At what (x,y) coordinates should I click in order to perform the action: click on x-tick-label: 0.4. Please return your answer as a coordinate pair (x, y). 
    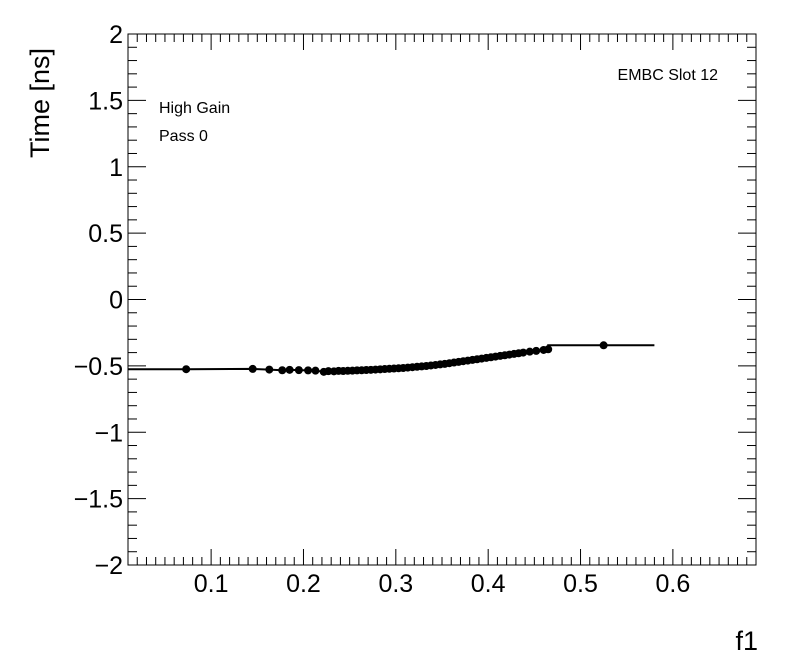
    Looking at the image, I should click on (488, 584).